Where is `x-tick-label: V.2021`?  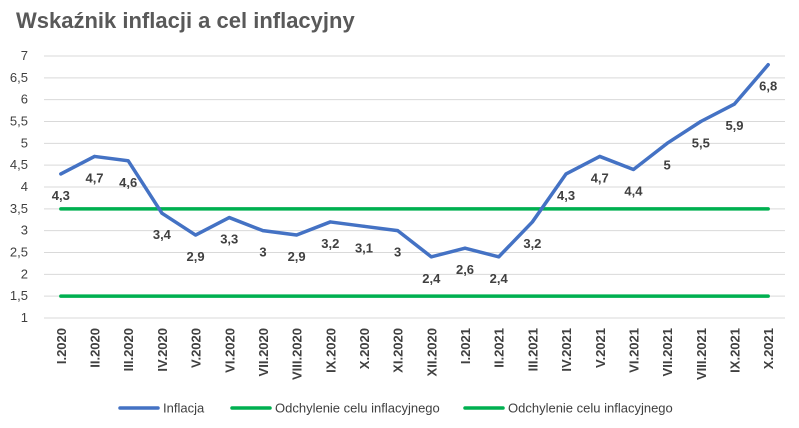 x-tick-label: V.2021 is located at coordinates (600, 348).